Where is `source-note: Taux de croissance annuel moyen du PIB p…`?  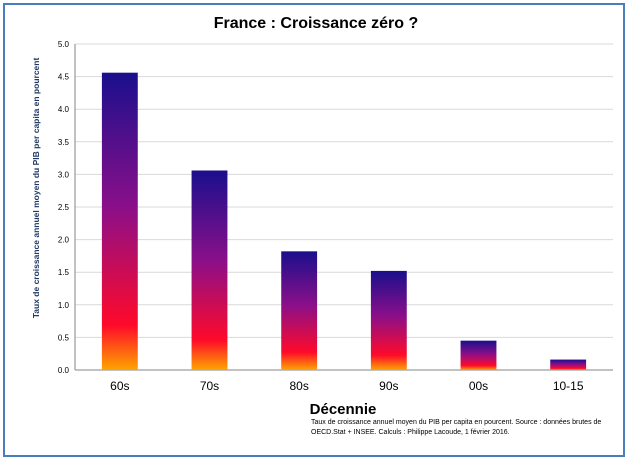 source-note: Taux de croissance annuel moyen du PIB p… is located at coordinates (456, 427).